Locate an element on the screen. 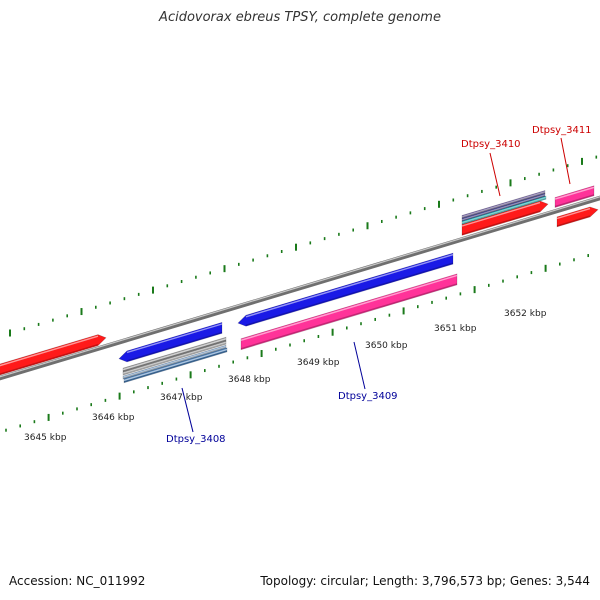 The image size is (600, 600). map-title: Acidovorax ebreus TPSY, complete genome is located at coordinates (300, 17).